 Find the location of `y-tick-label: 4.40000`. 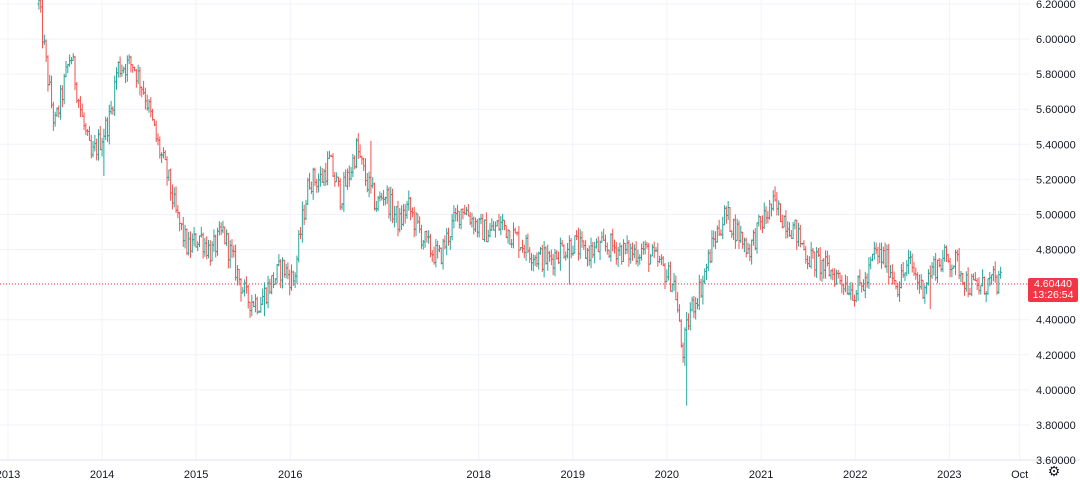

y-tick-label: 4.40000 is located at coordinates (1056, 321).